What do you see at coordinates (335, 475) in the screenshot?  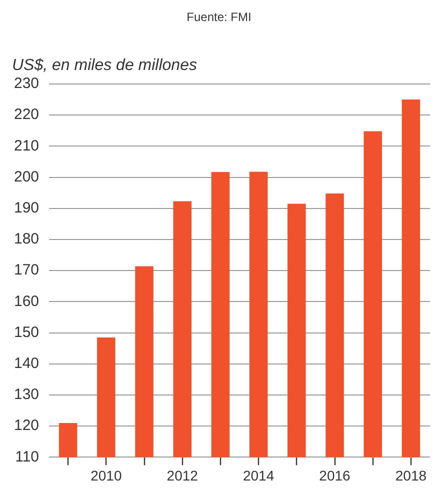 I see `x-tick-label: 2016` at bounding box center [335, 475].